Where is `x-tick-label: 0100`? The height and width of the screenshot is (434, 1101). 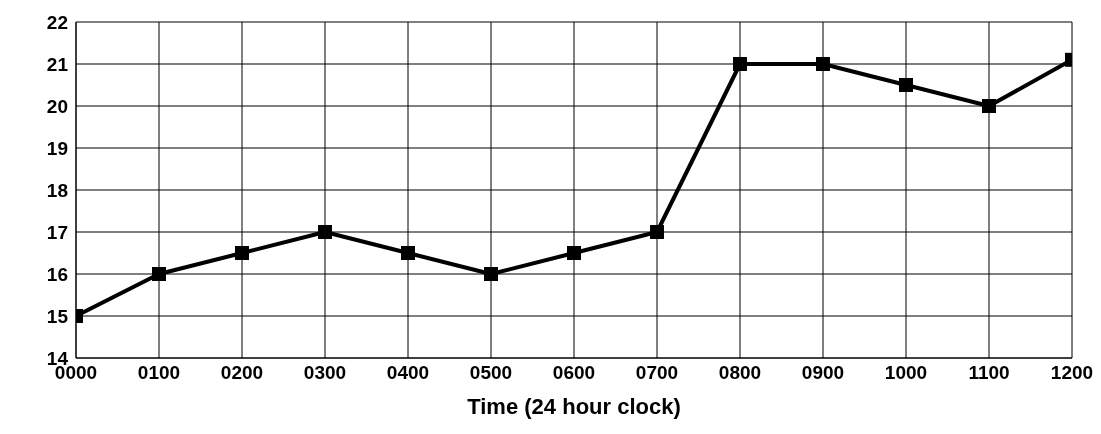 x-tick-label: 0100 is located at coordinates (159, 373).